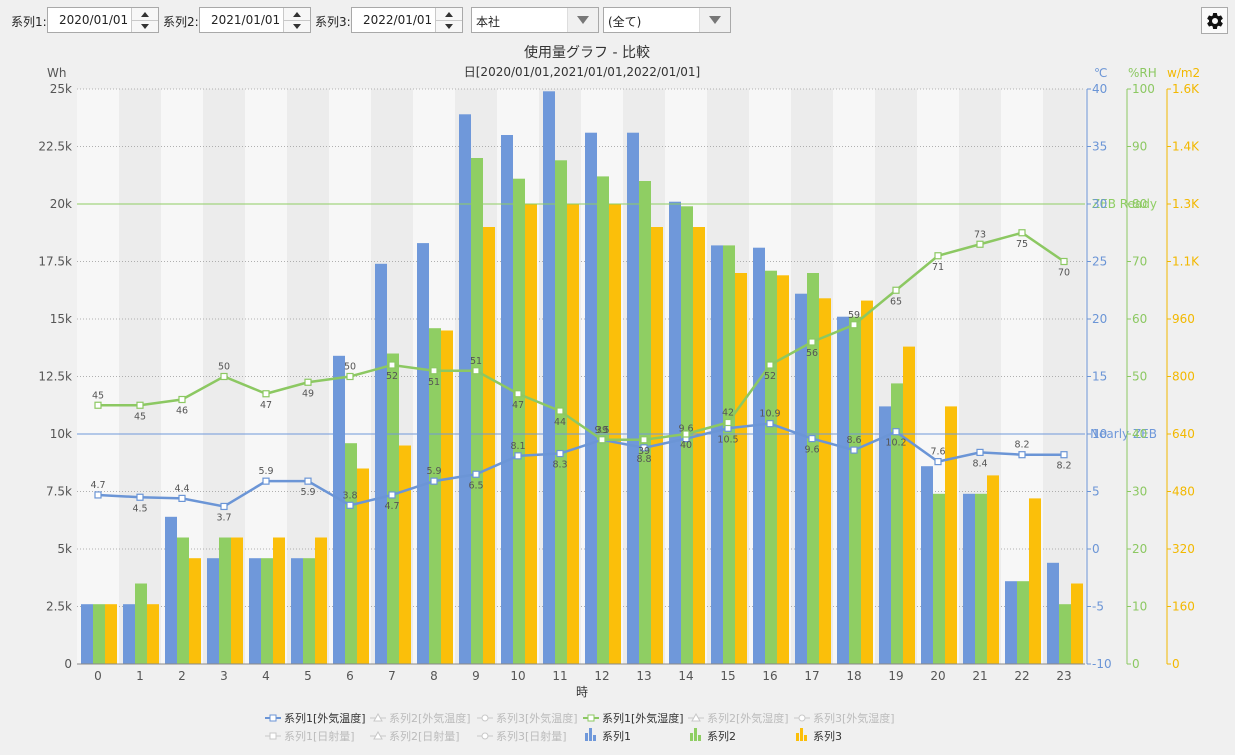 The width and height of the screenshot is (1235, 755). Describe the element at coordinates (325, 718) in the screenshot. I see `legend-item-label: 系列1[外気温度]` at that location.